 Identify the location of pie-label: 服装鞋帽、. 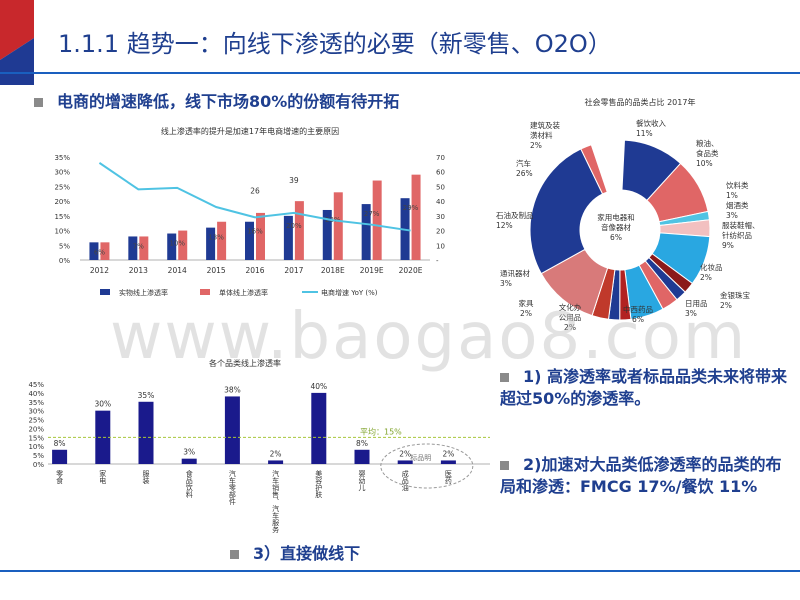
(741, 225).